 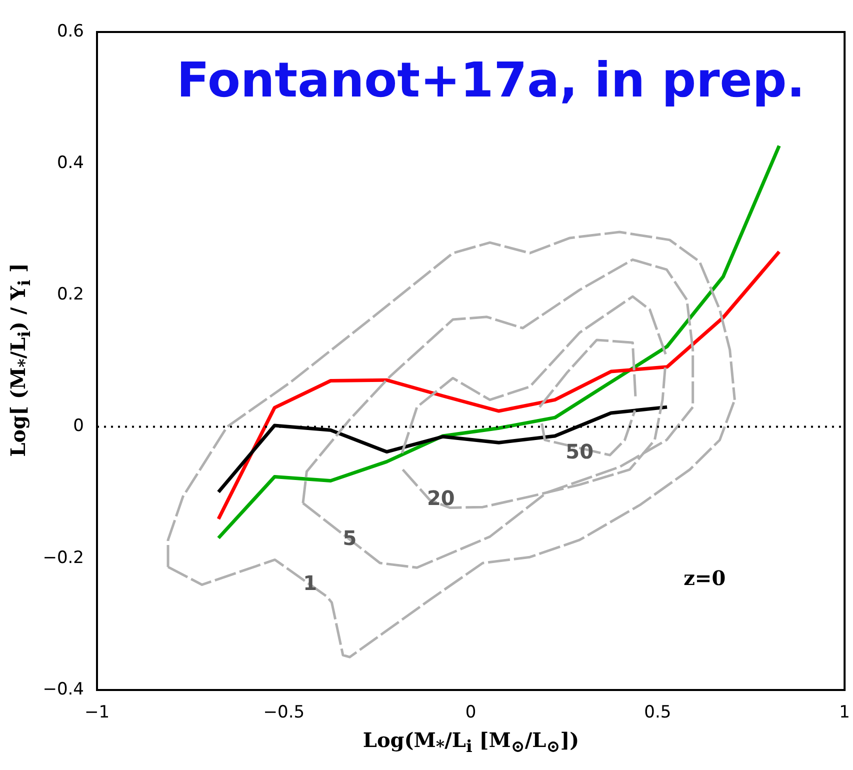 What do you see at coordinates (470, 712) in the screenshot?
I see `x-tick-label: 0` at bounding box center [470, 712].